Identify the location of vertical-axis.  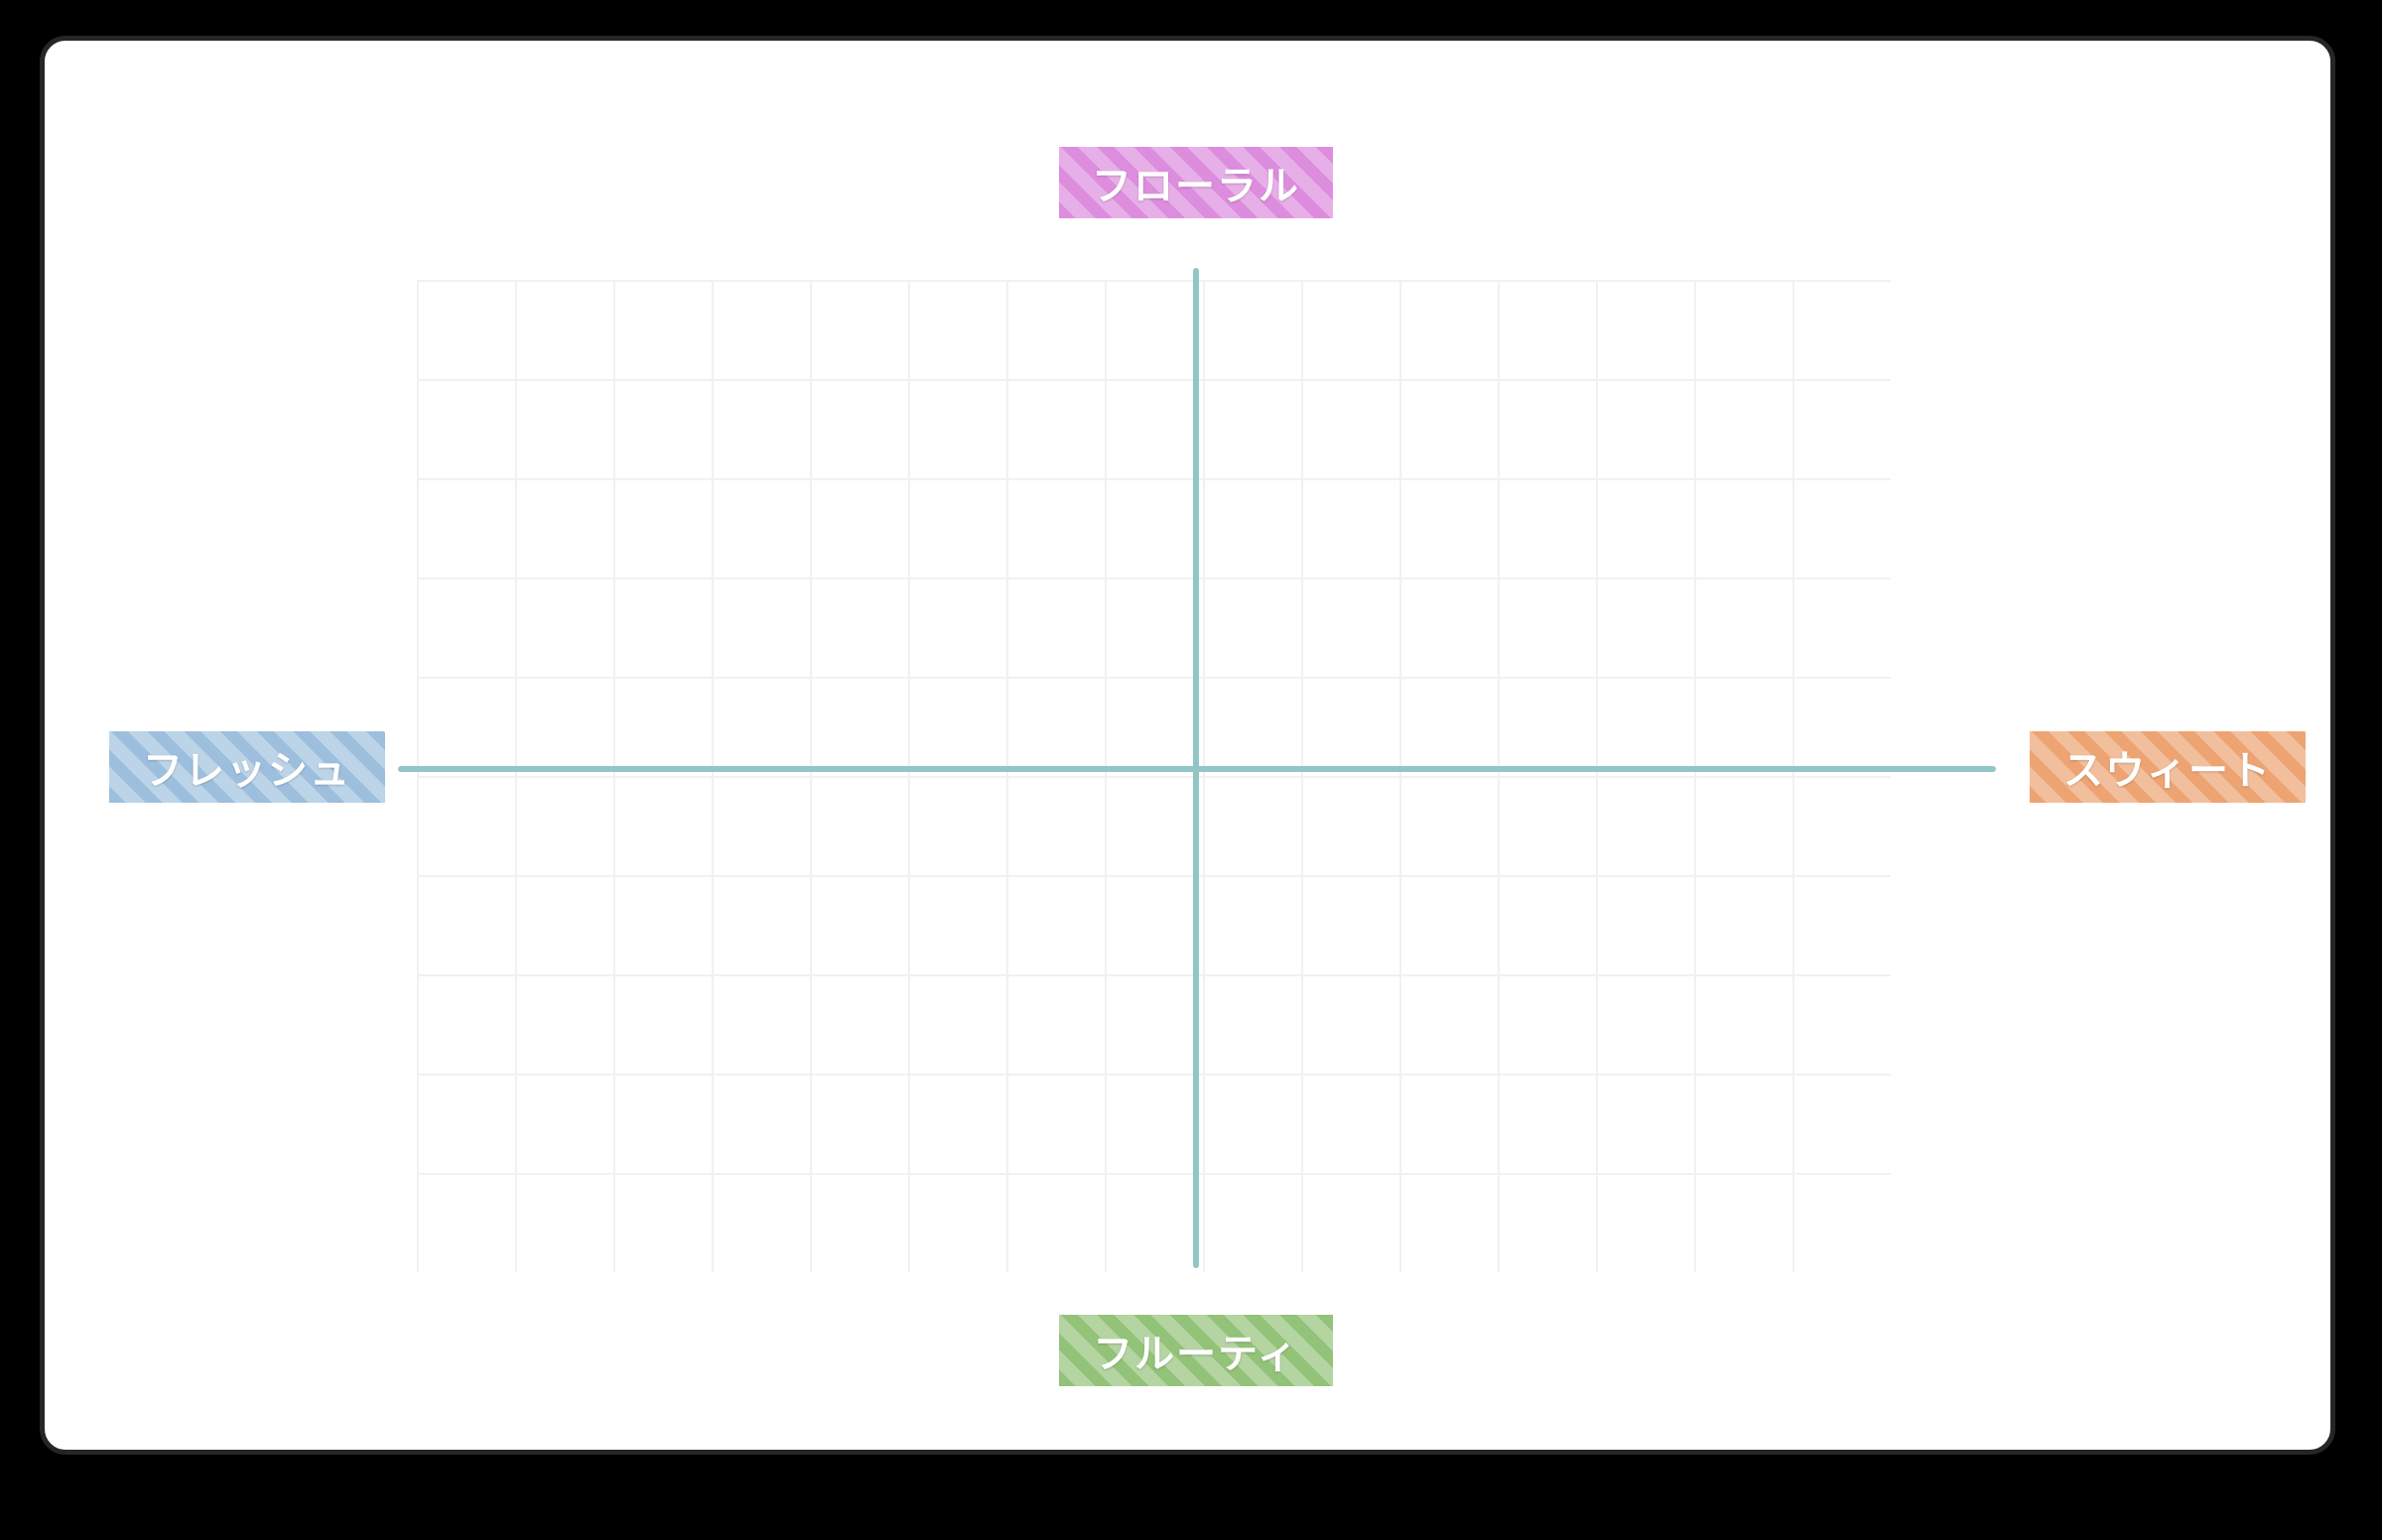
(1196, 768).